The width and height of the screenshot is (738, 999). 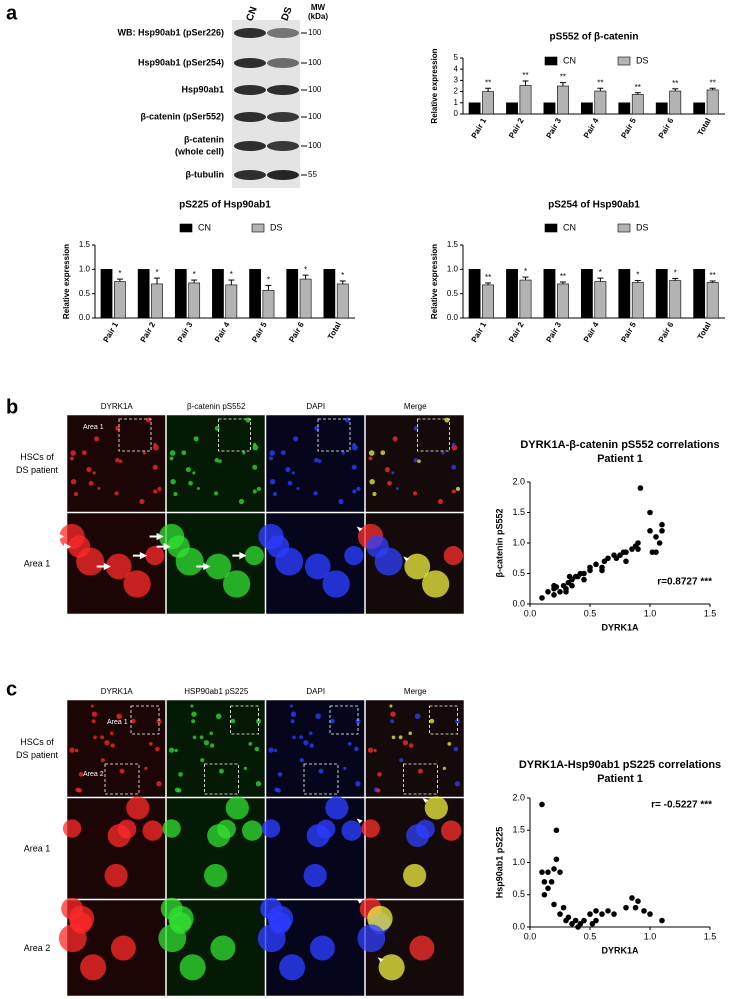 What do you see at coordinates (594, 37) in the screenshot?
I see `chart-title: pS552 of β-catenin` at bounding box center [594, 37].